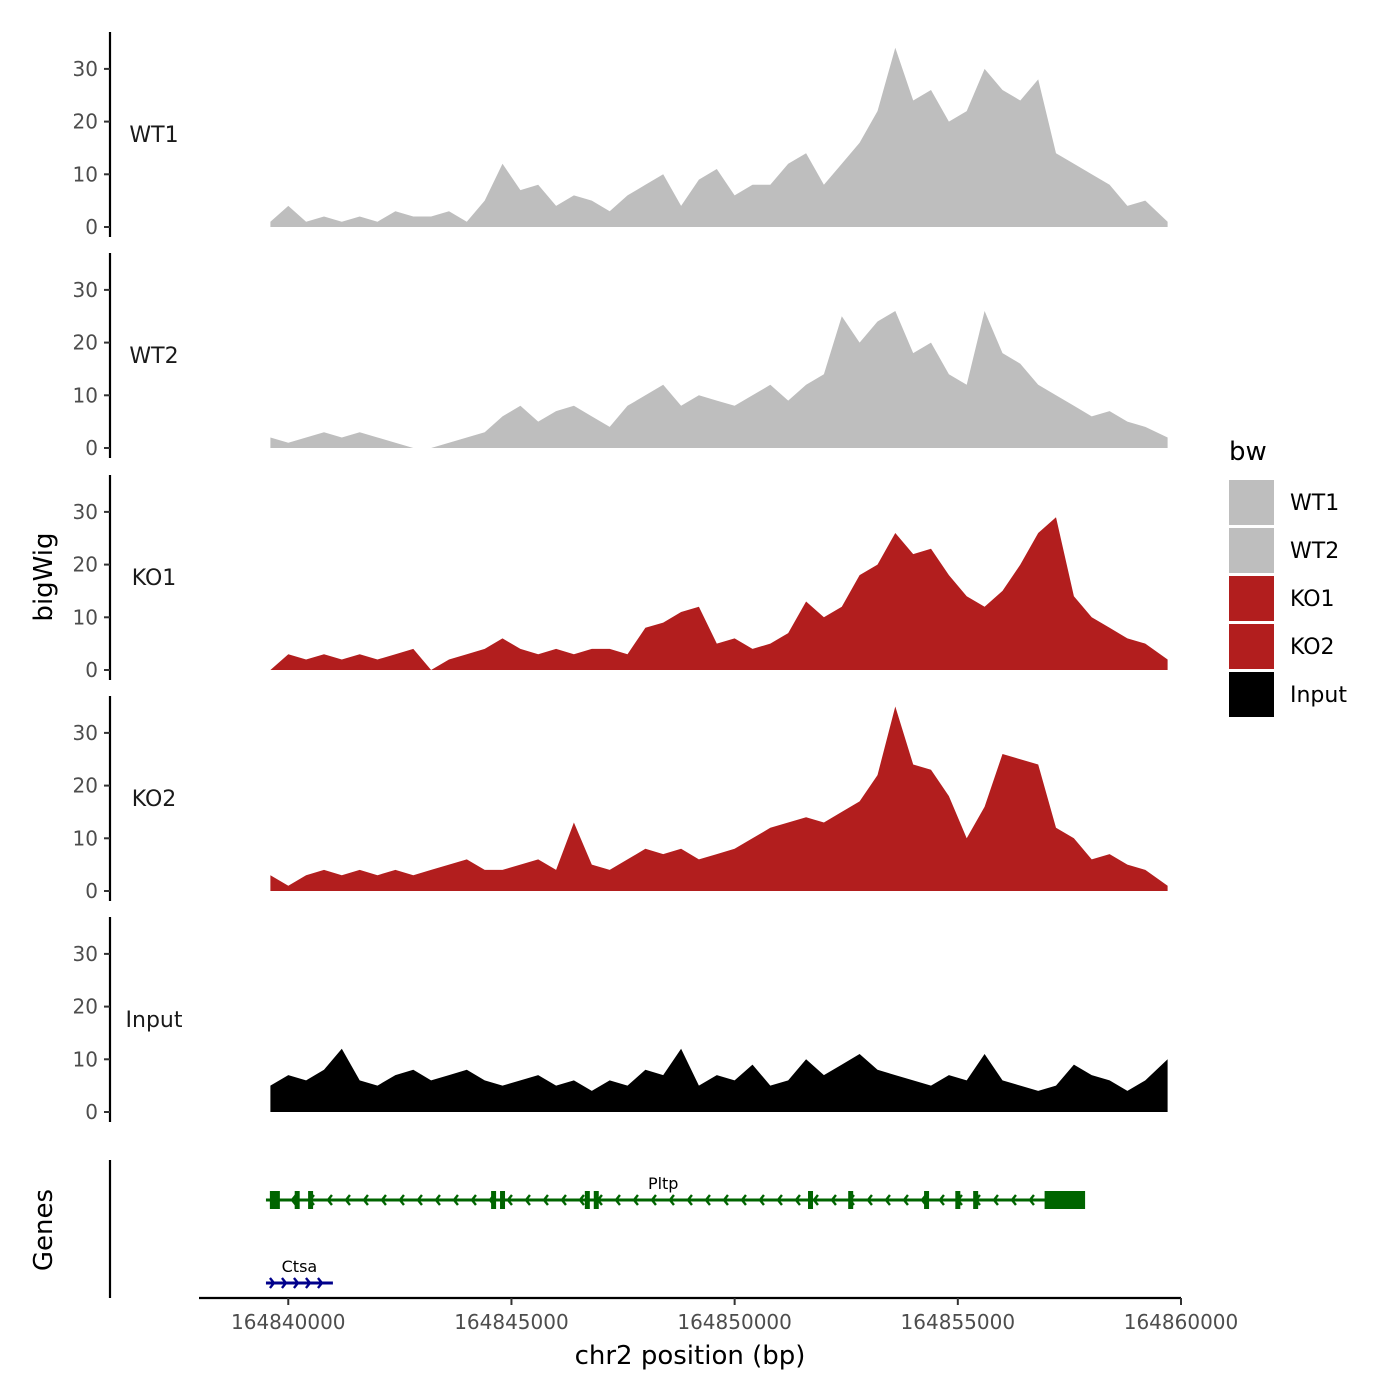 The width and height of the screenshot is (1400, 1400). What do you see at coordinates (1288, 577) in the screenshot?
I see `legend: bw WT1 WT2 KO1 KO2 Input` at bounding box center [1288, 577].